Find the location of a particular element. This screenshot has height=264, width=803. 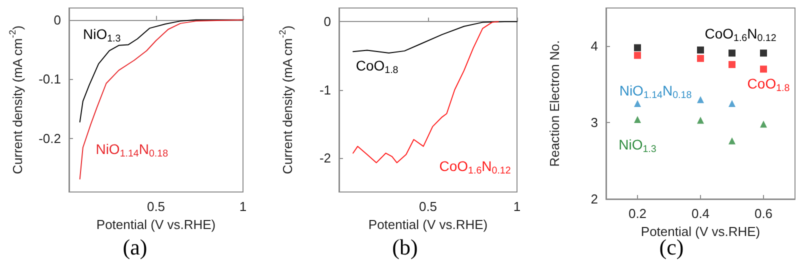

y-tick-label: 3 is located at coordinates (594, 122).